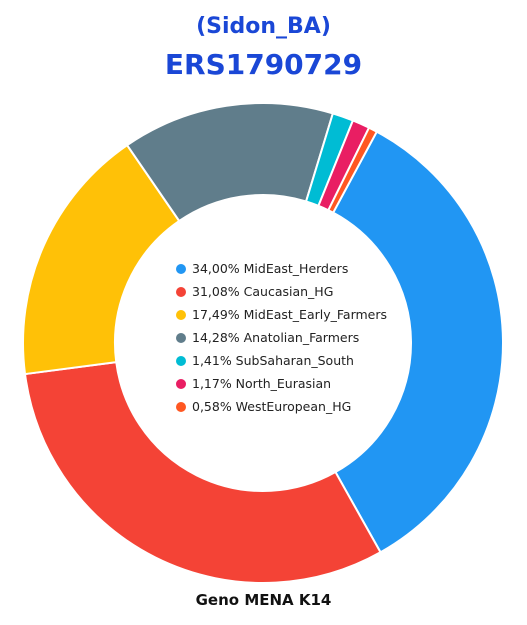 The image size is (527, 625). What do you see at coordinates (353, 170) in the screenshot?
I see `slice-westeuropean-hg` at bounding box center [353, 170].